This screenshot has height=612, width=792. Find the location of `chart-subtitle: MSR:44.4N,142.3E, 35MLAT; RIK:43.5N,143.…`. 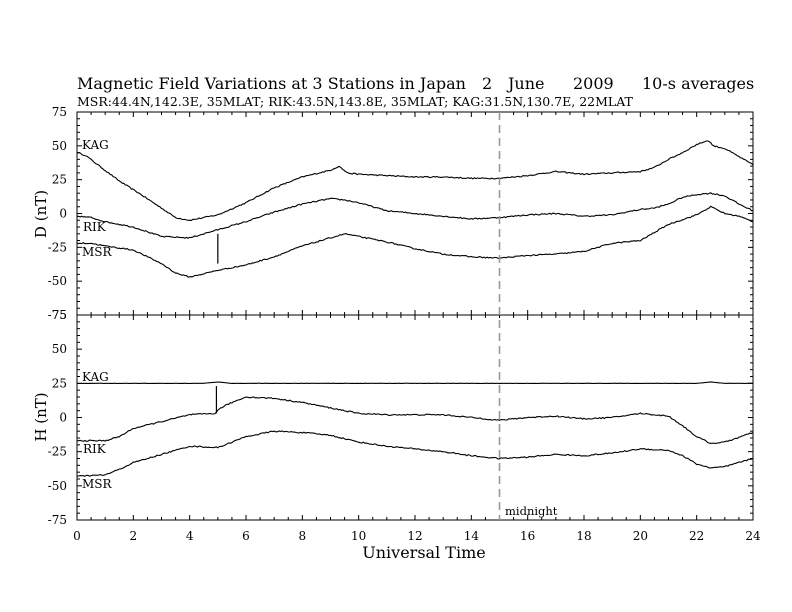

chart-subtitle: MSR:44.4N,142.3E, 35MLAT; RIK:43.5N,143.… is located at coordinates (355, 101).